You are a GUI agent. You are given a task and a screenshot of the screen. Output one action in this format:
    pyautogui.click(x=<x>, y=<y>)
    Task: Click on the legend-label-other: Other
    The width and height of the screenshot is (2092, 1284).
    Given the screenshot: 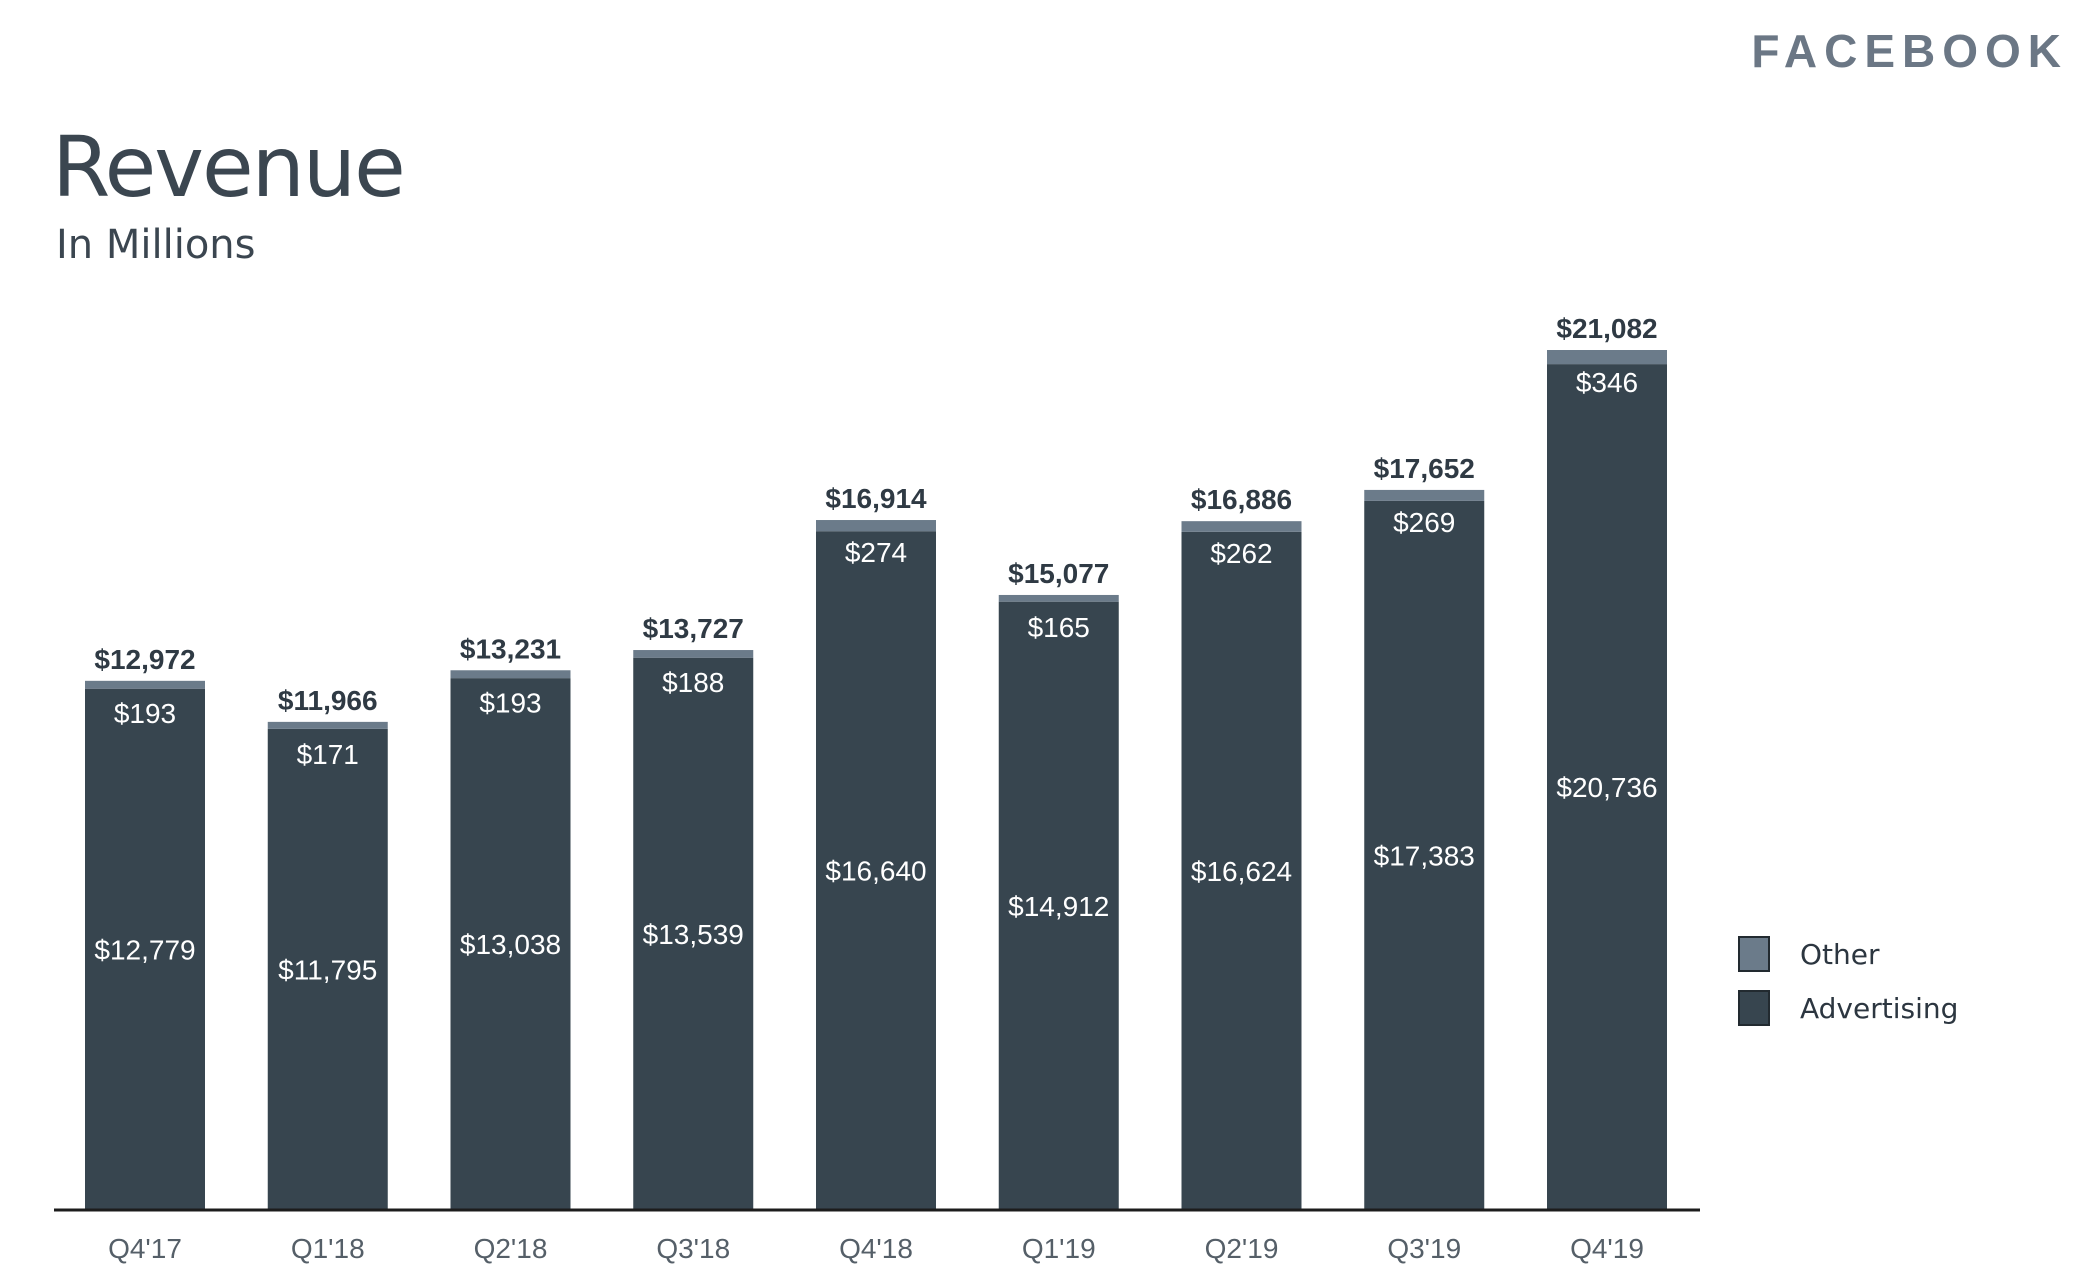 What is the action you would take?
    pyautogui.click(x=1840, y=954)
    